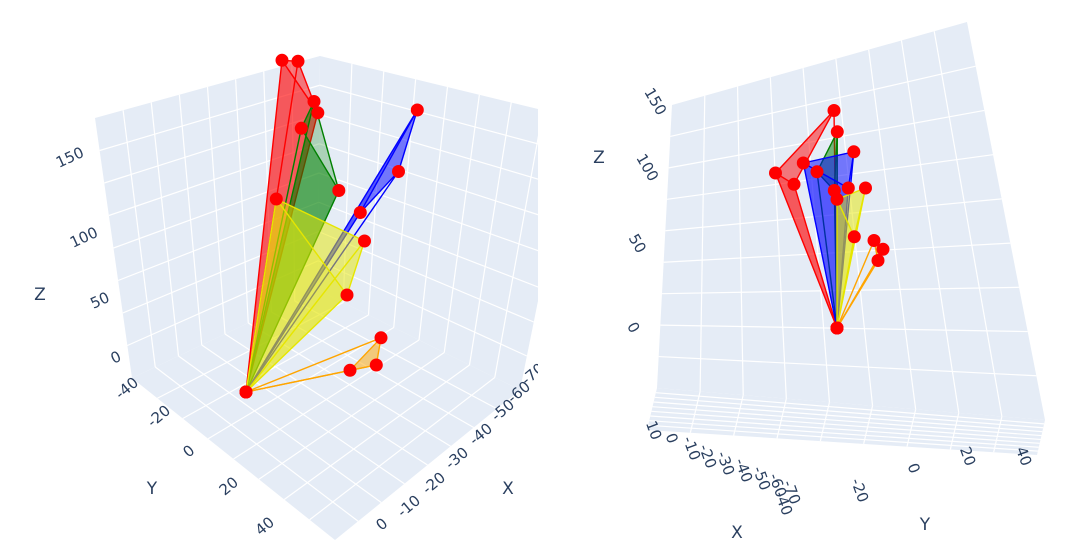 The image size is (1075, 560). Describe the element at coordinates (229, 486) in the screenshot. I see `y-tick-label: 20` at that location.